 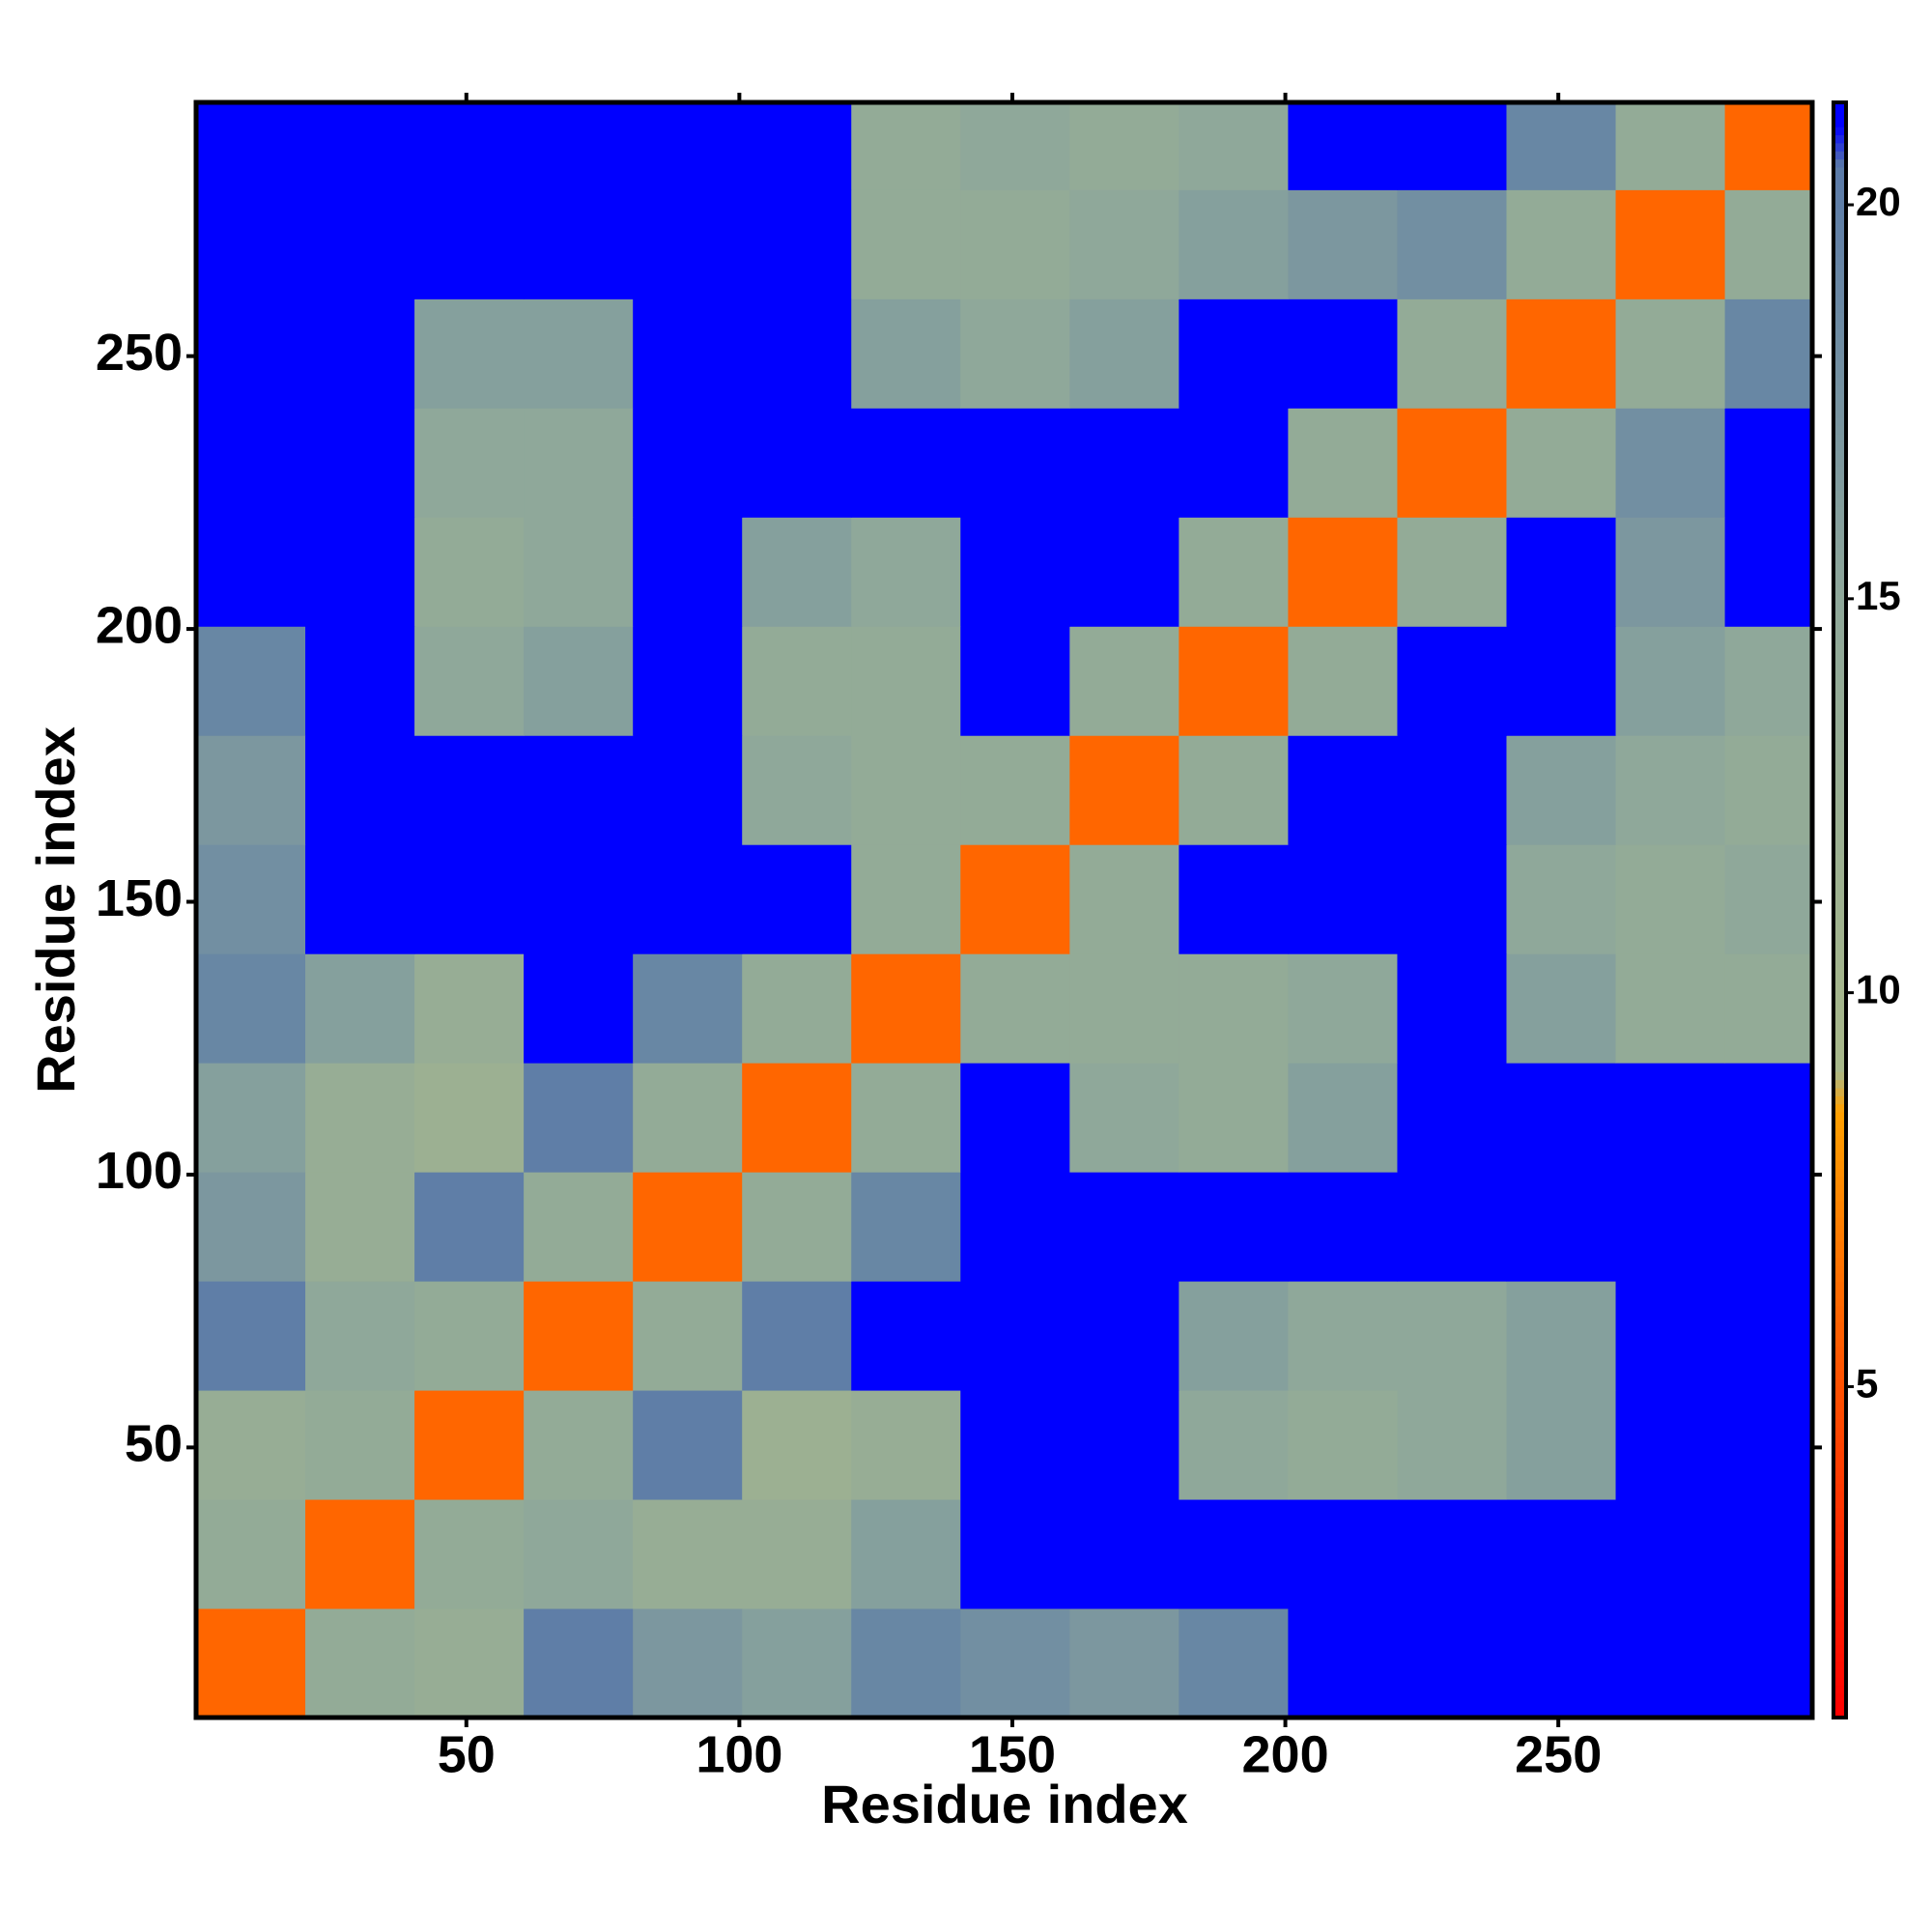 What do you see at coordinates (139, 353) in the screenshot?
I see `y-tick-label: 250` at bounding box center [139, 353].